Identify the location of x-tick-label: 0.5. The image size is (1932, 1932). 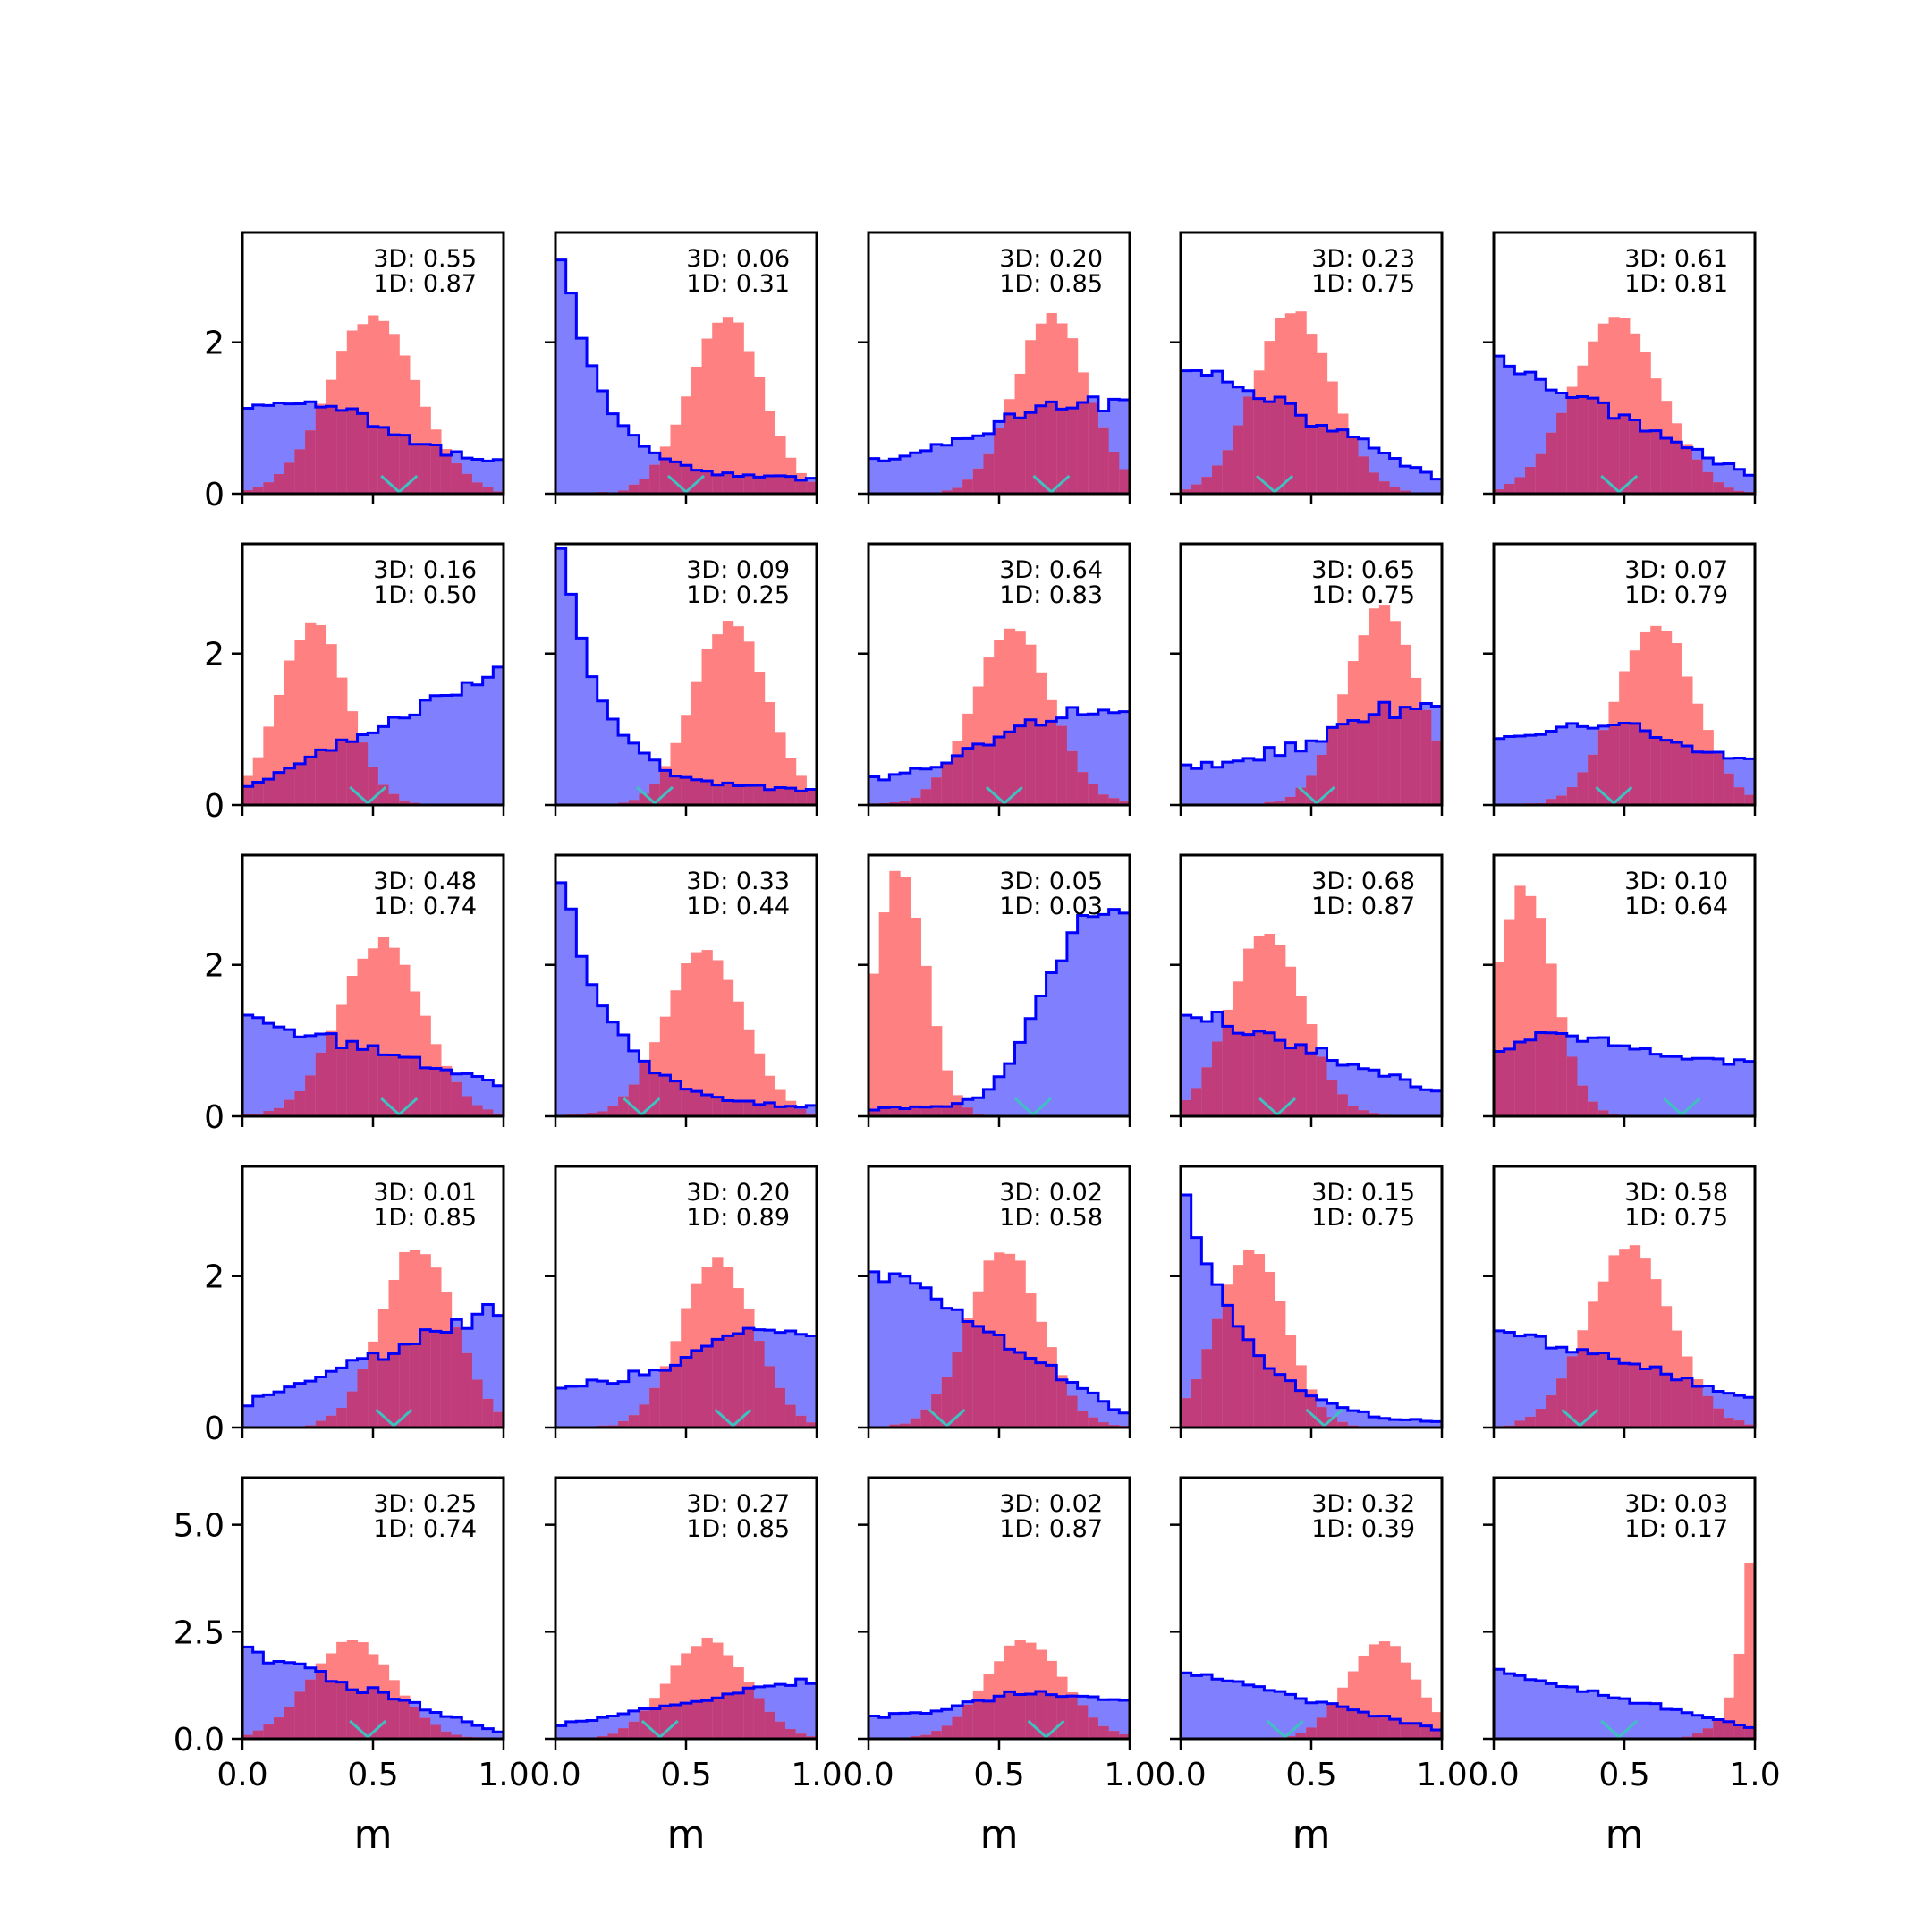
(1623, 1775).